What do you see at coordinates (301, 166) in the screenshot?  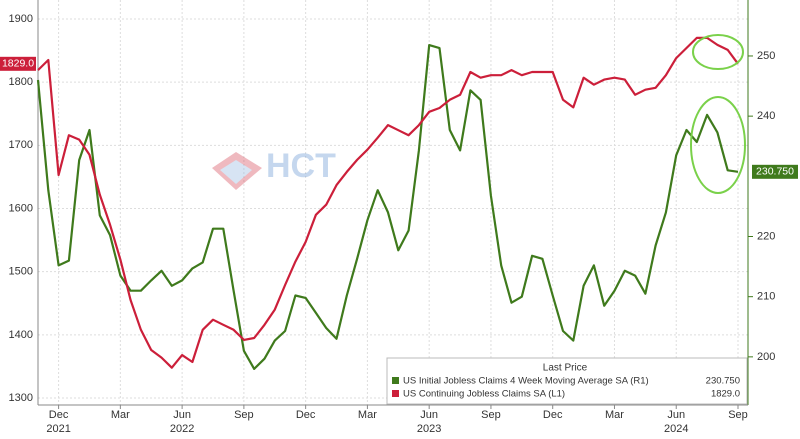 I see `watermark: HCT` at bounding box center [301, 166].